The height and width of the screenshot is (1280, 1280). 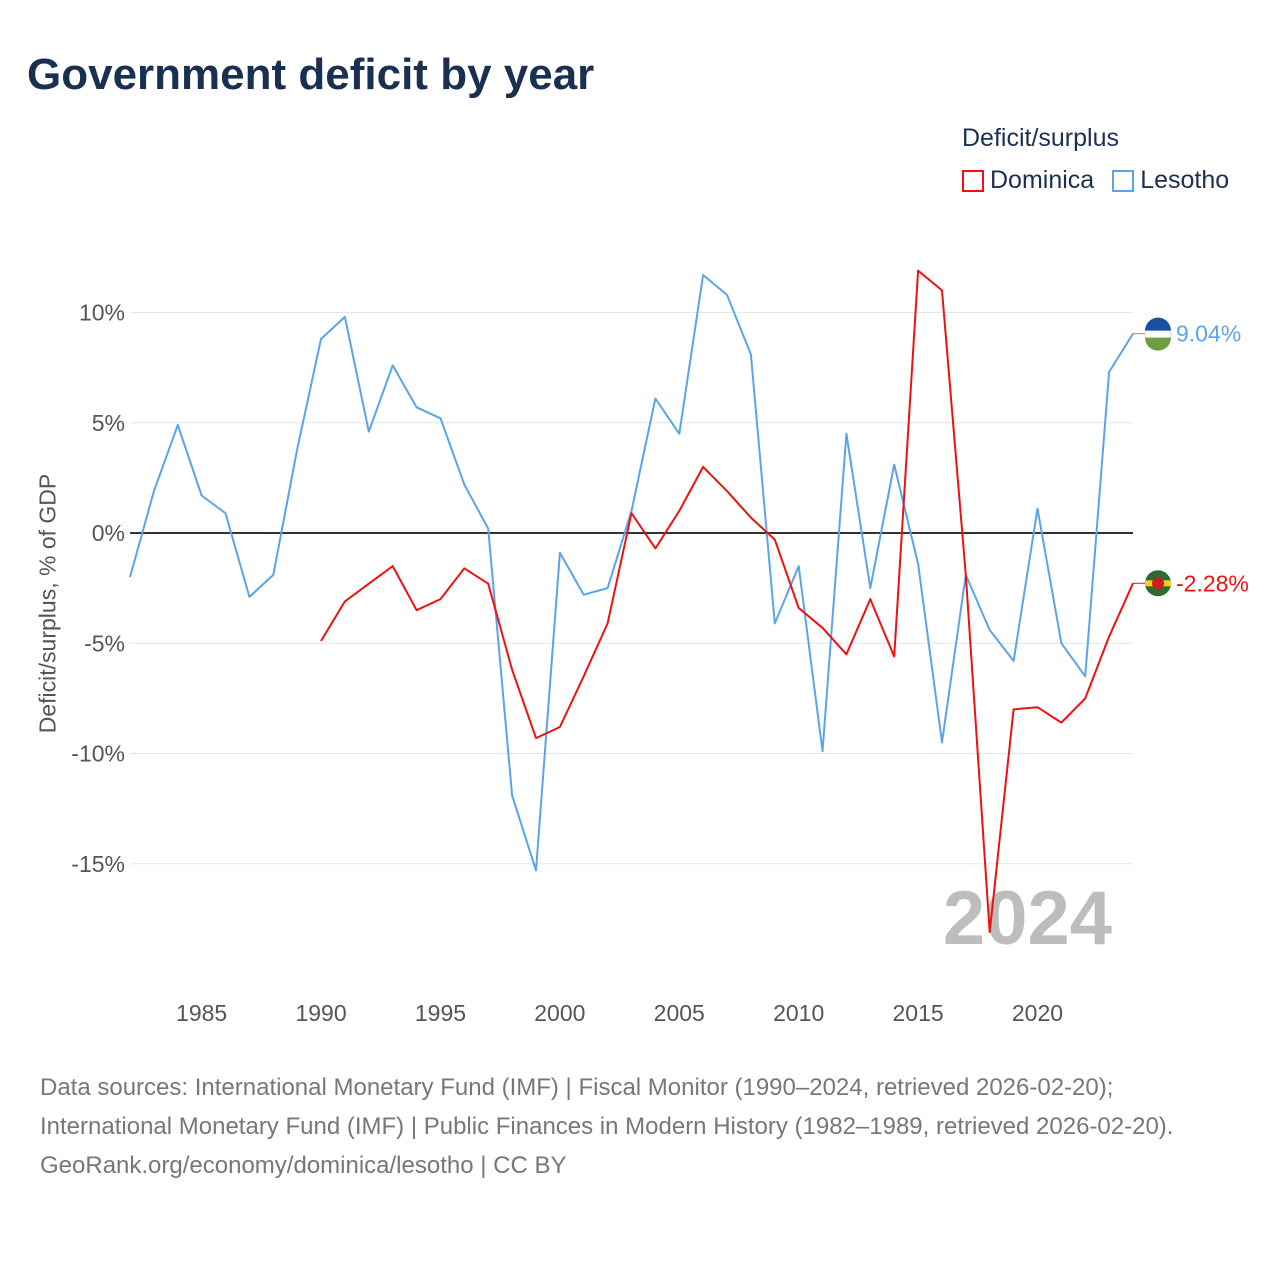 I want to click on end-value-label: -2.28%, so click(x=1212, y=583).